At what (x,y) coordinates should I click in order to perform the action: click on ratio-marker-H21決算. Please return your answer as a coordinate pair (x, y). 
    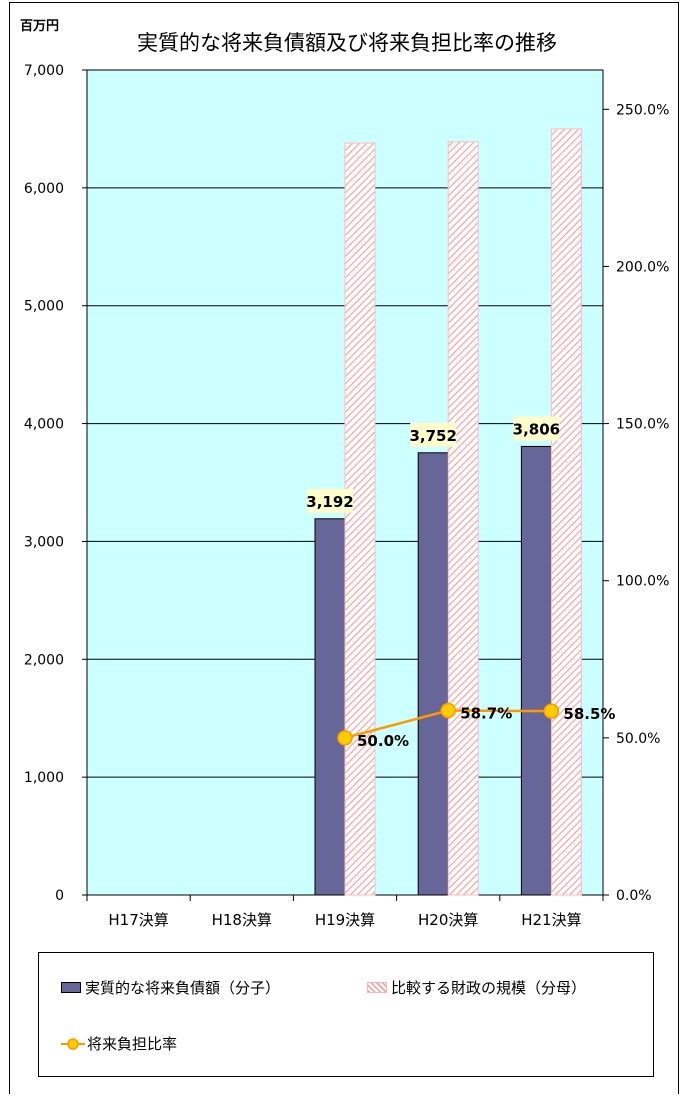
    Looking at the image, I should click on (551, 711).